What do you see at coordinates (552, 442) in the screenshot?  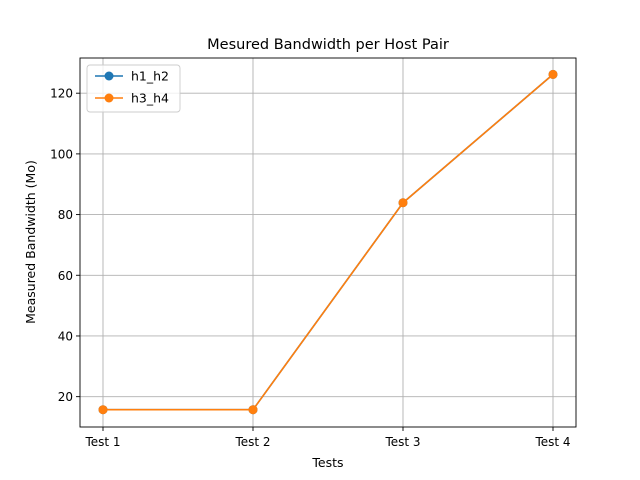 I see `x-tick-label: Test 4` at bounding box center [552, 442].